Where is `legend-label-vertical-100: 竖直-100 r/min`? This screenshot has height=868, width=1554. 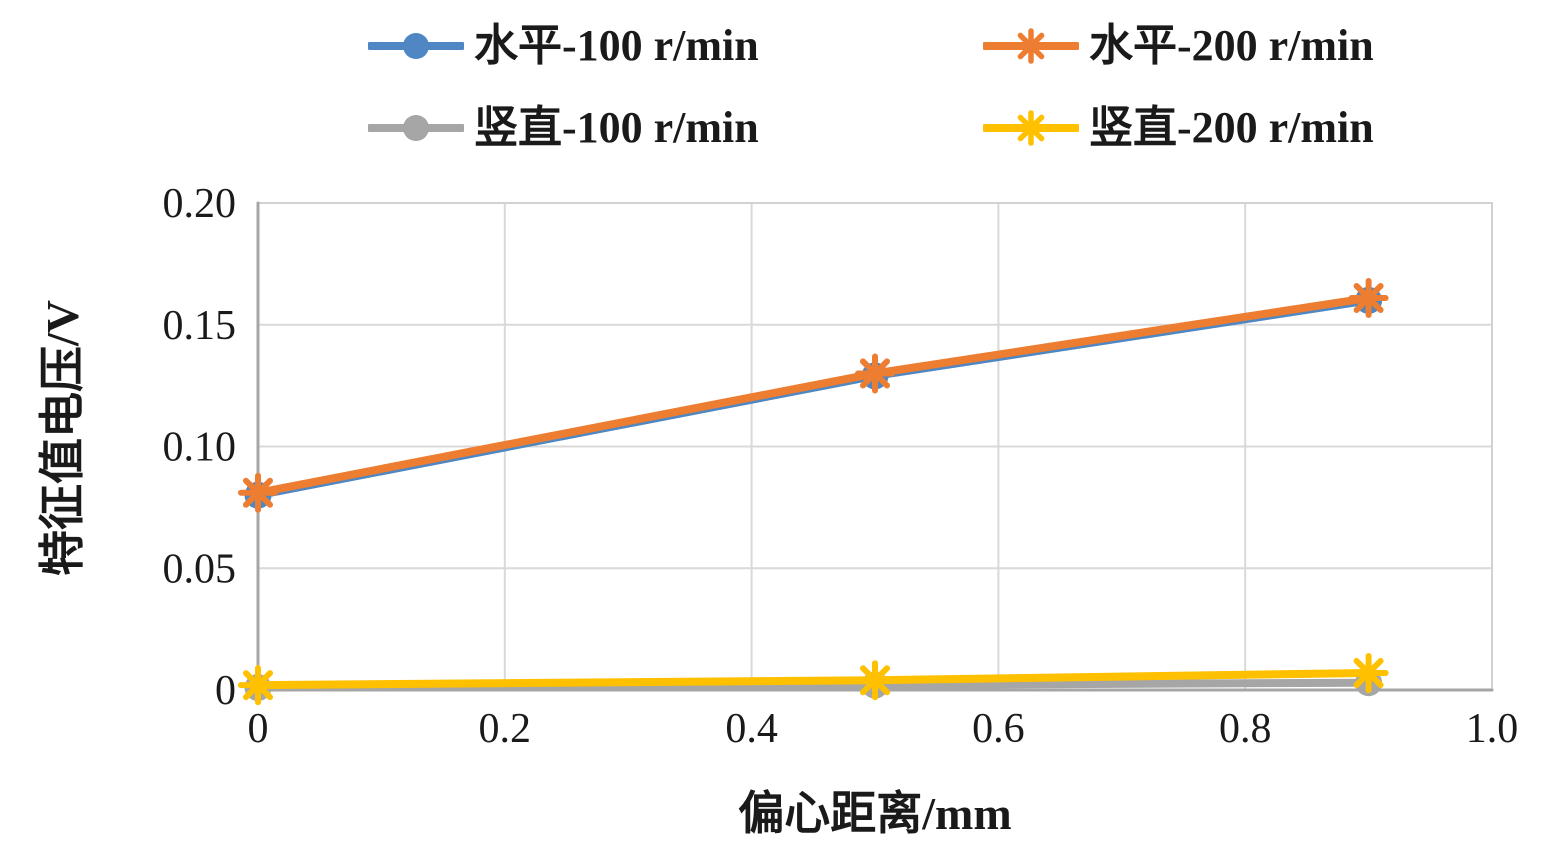
legend-label-vertical-100: 竖直-100 r/min is located at coordinates (616, 127).